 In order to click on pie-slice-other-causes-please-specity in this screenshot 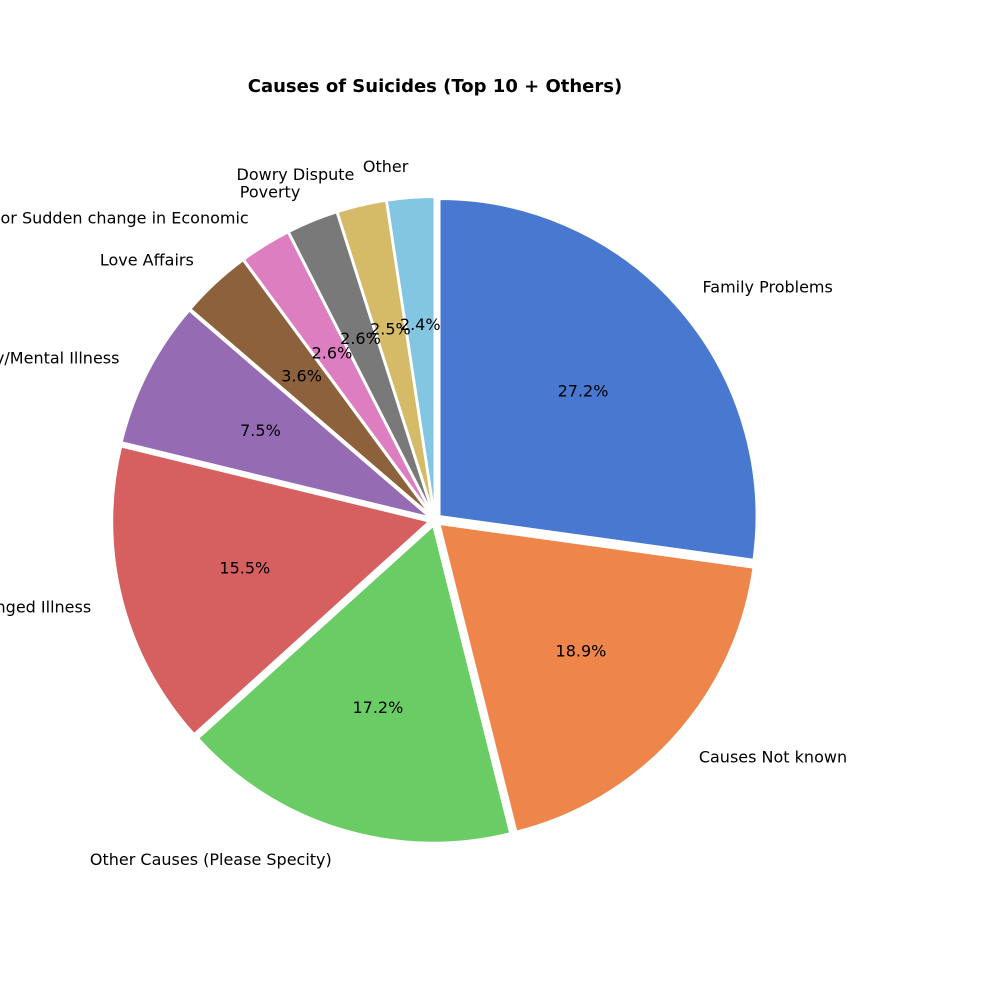, I will do `click(354, 683)`.